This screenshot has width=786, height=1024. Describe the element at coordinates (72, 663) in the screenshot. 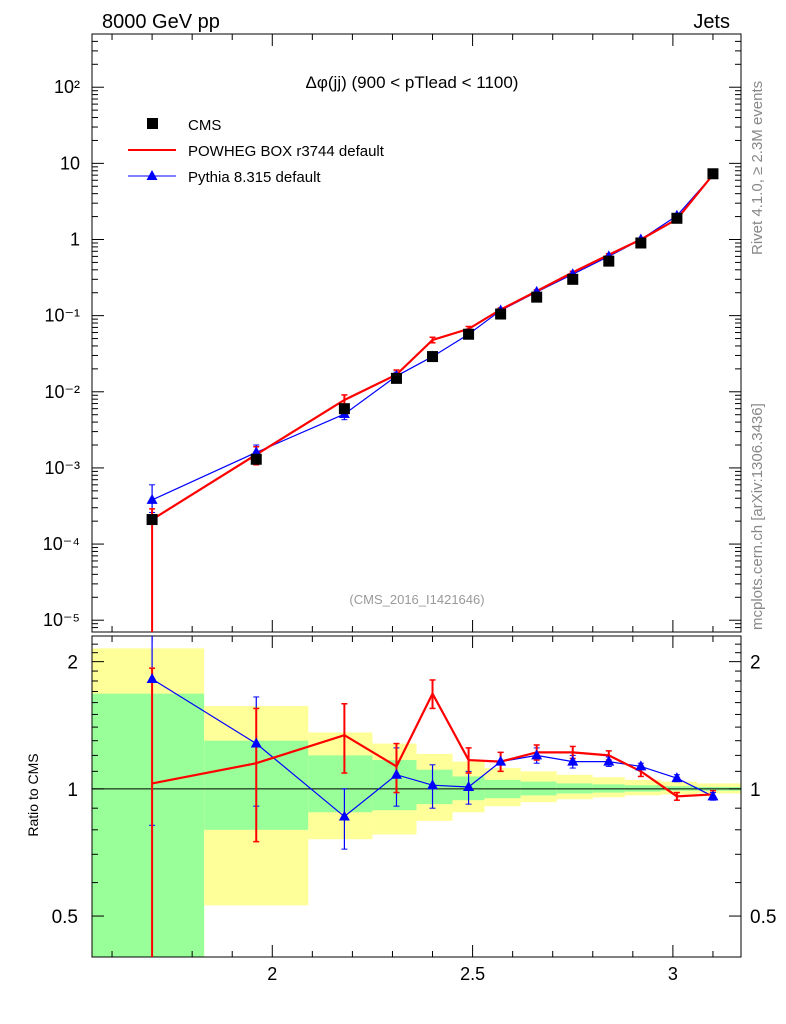

I see `ratio-y-tick-label-left-2: 2` at that location.